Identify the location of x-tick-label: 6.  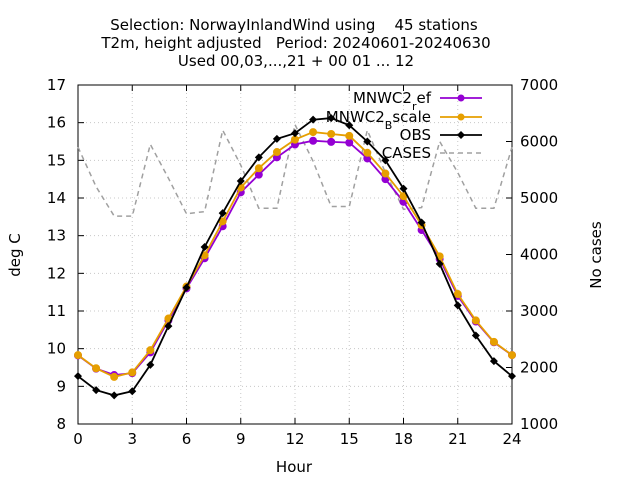
(187, 439).